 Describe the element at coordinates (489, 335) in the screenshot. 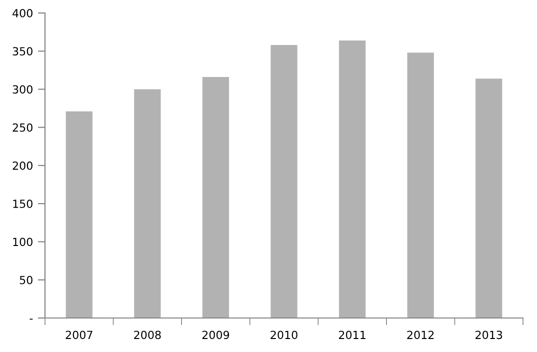

I see `x-tick-label: 2013` at that location.